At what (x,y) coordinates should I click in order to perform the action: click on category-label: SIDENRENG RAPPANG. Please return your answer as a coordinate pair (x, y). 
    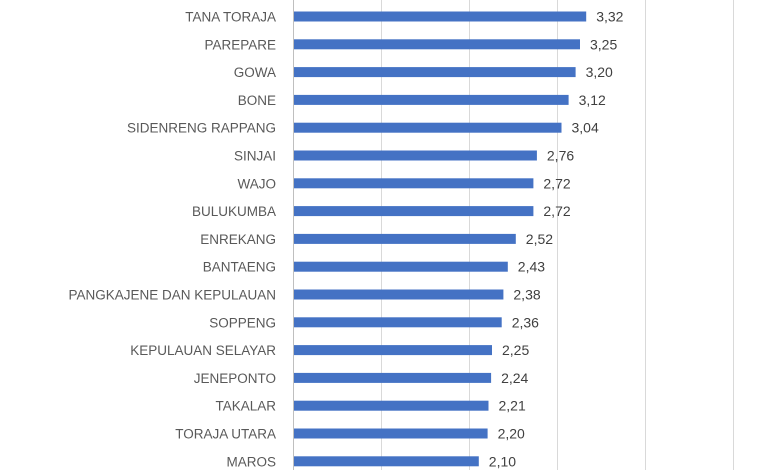
    Looking at the image, I should click on (201, 128).